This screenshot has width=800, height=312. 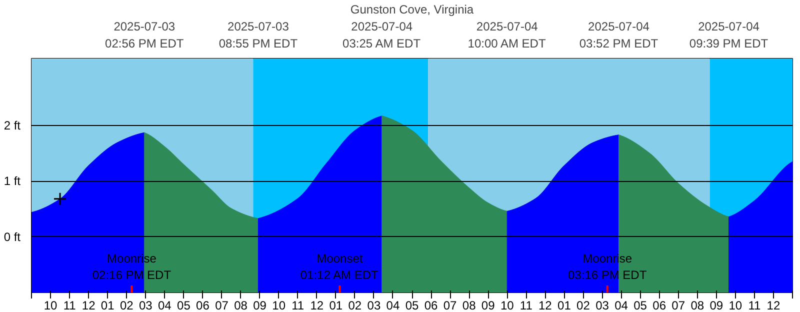 What do you see at coordinates (13, 125) in the screenshot?
I see `y-tick-label: 2 ft` at bounding box center [13, 125].